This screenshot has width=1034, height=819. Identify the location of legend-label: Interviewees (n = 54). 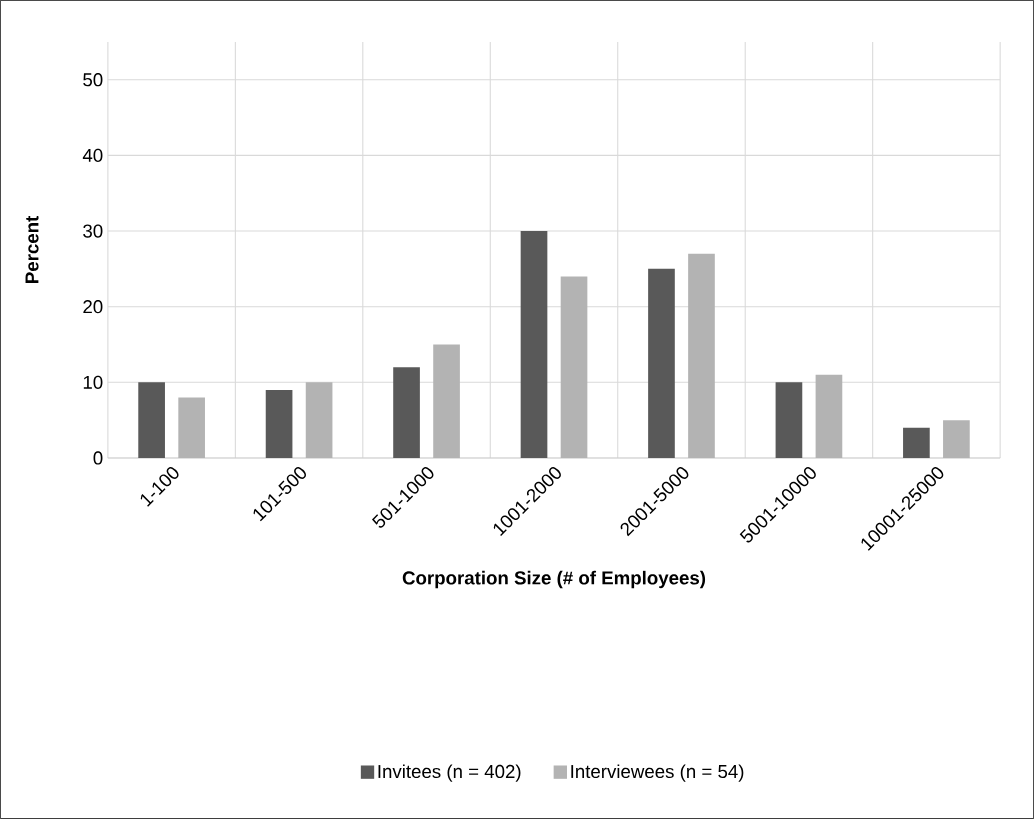
(657, 773).